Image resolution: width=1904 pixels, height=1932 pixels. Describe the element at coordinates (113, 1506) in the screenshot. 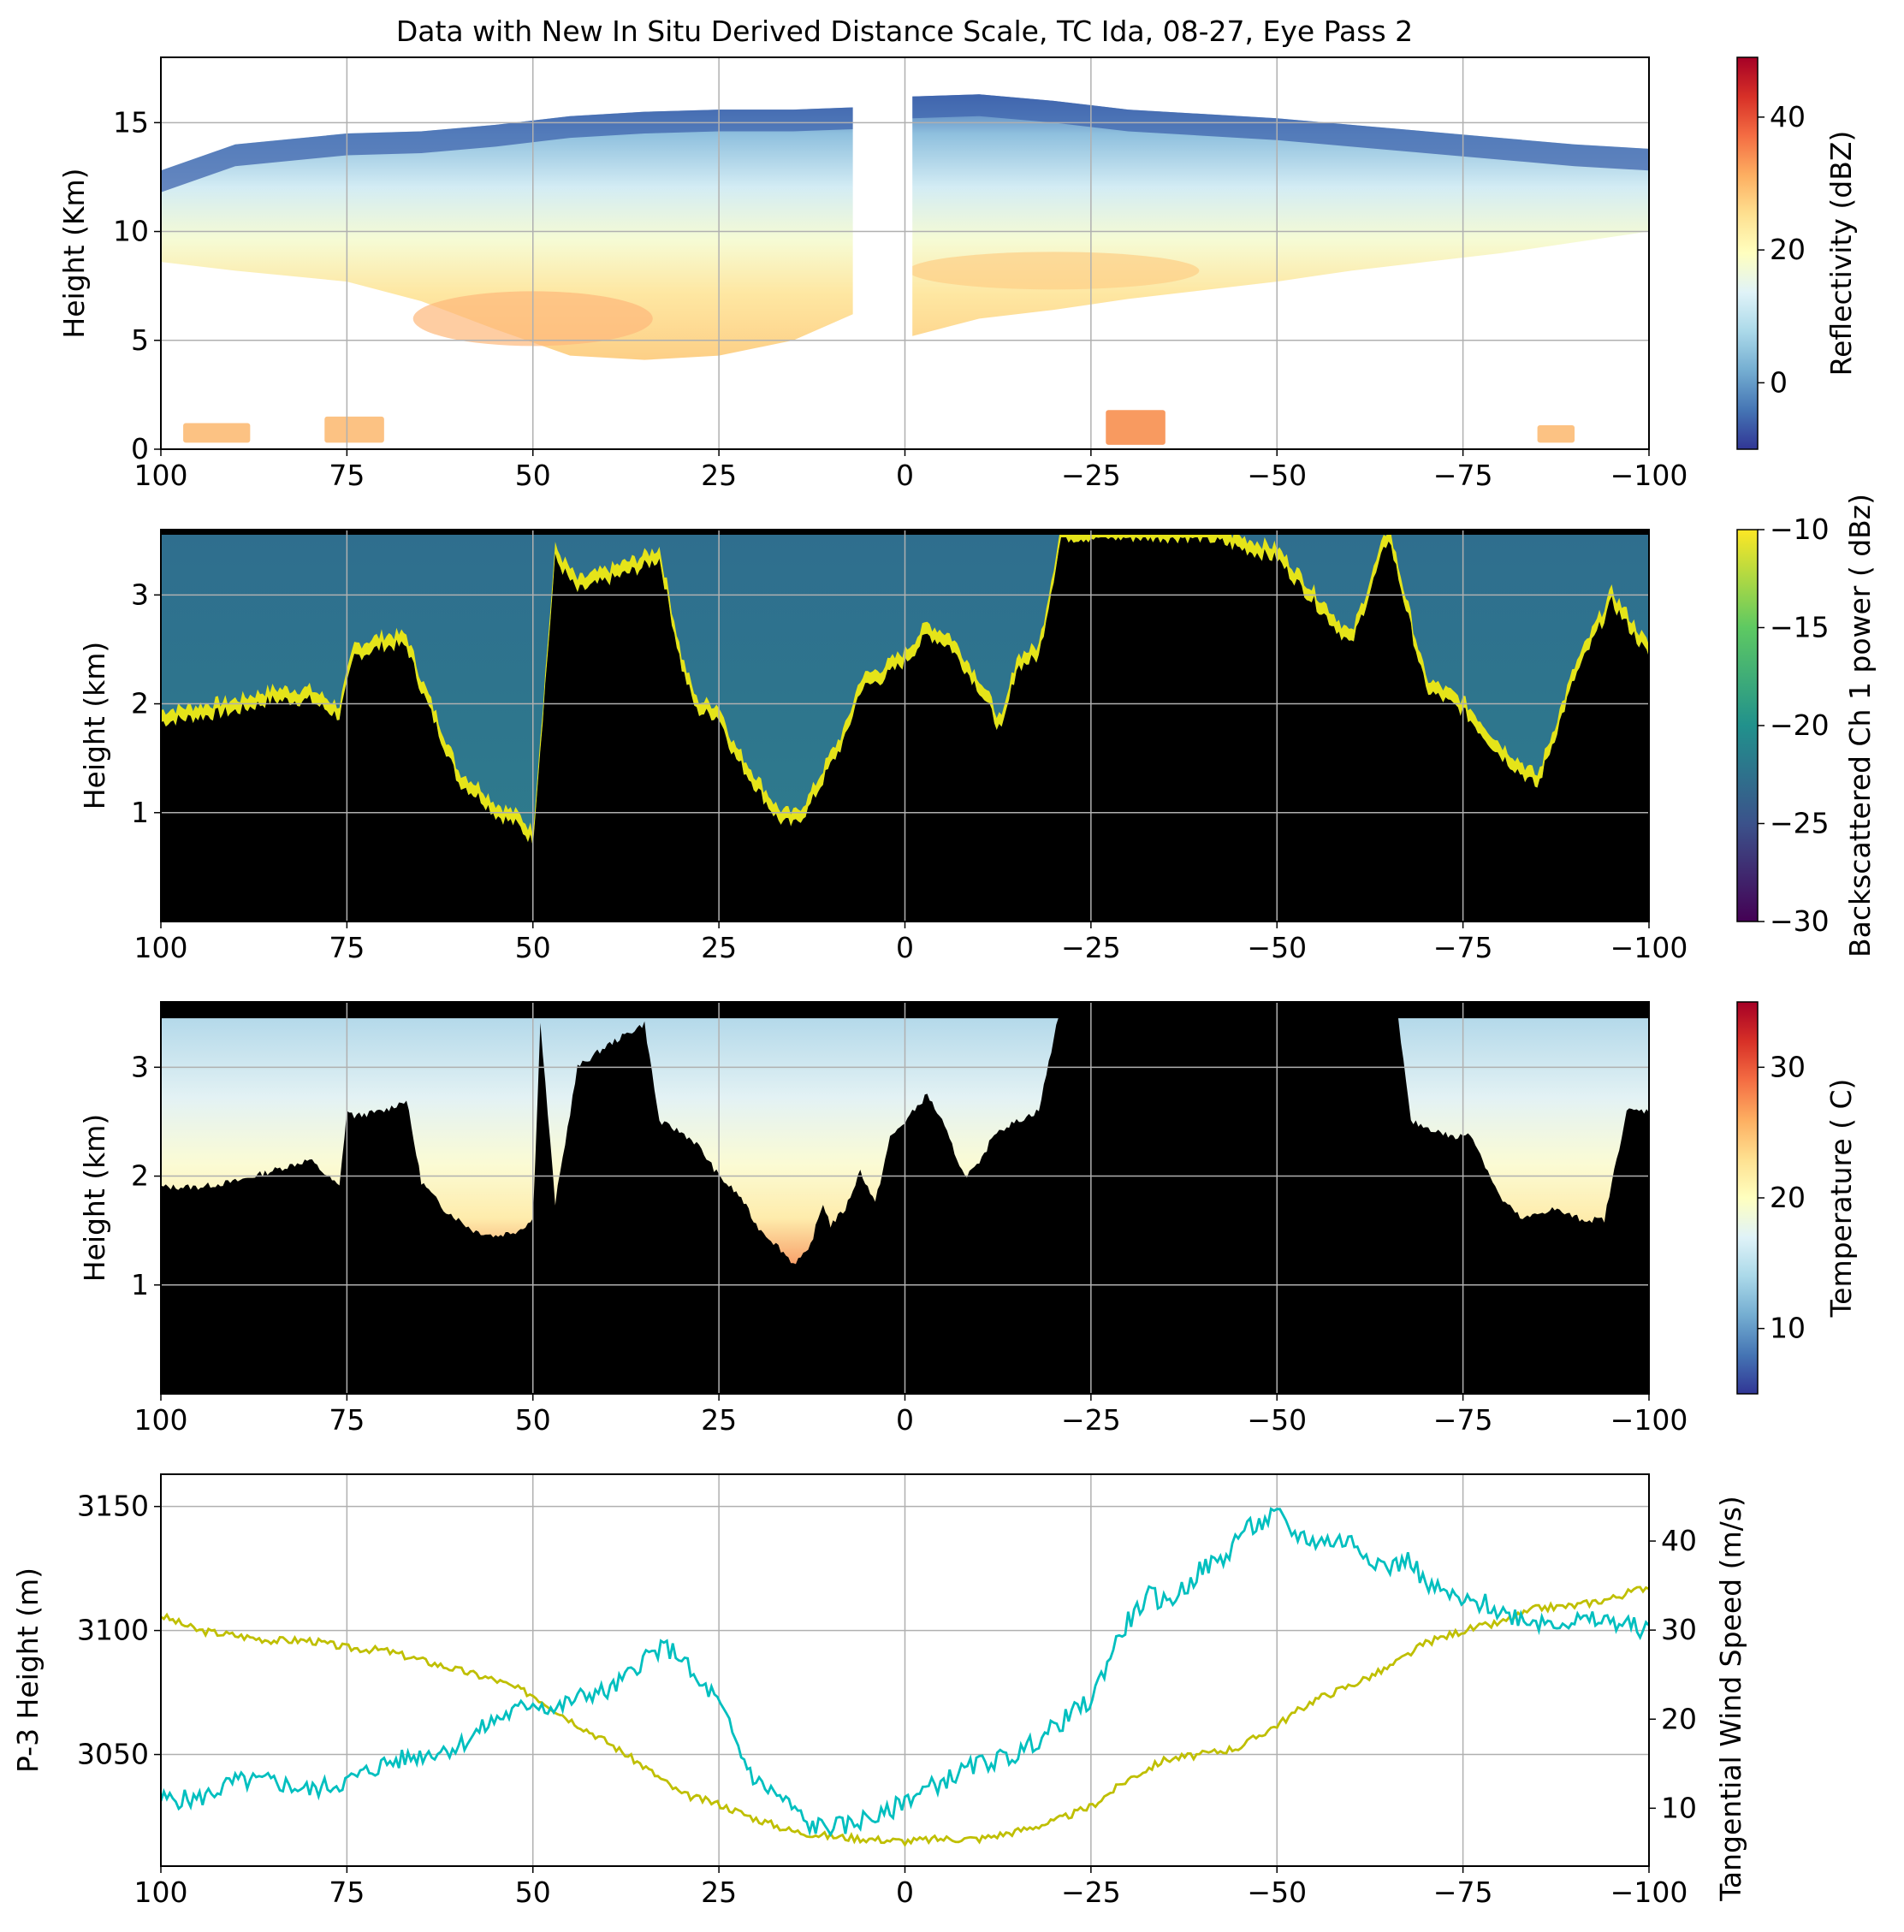

I see `y-tick-label: 3150` at that location.